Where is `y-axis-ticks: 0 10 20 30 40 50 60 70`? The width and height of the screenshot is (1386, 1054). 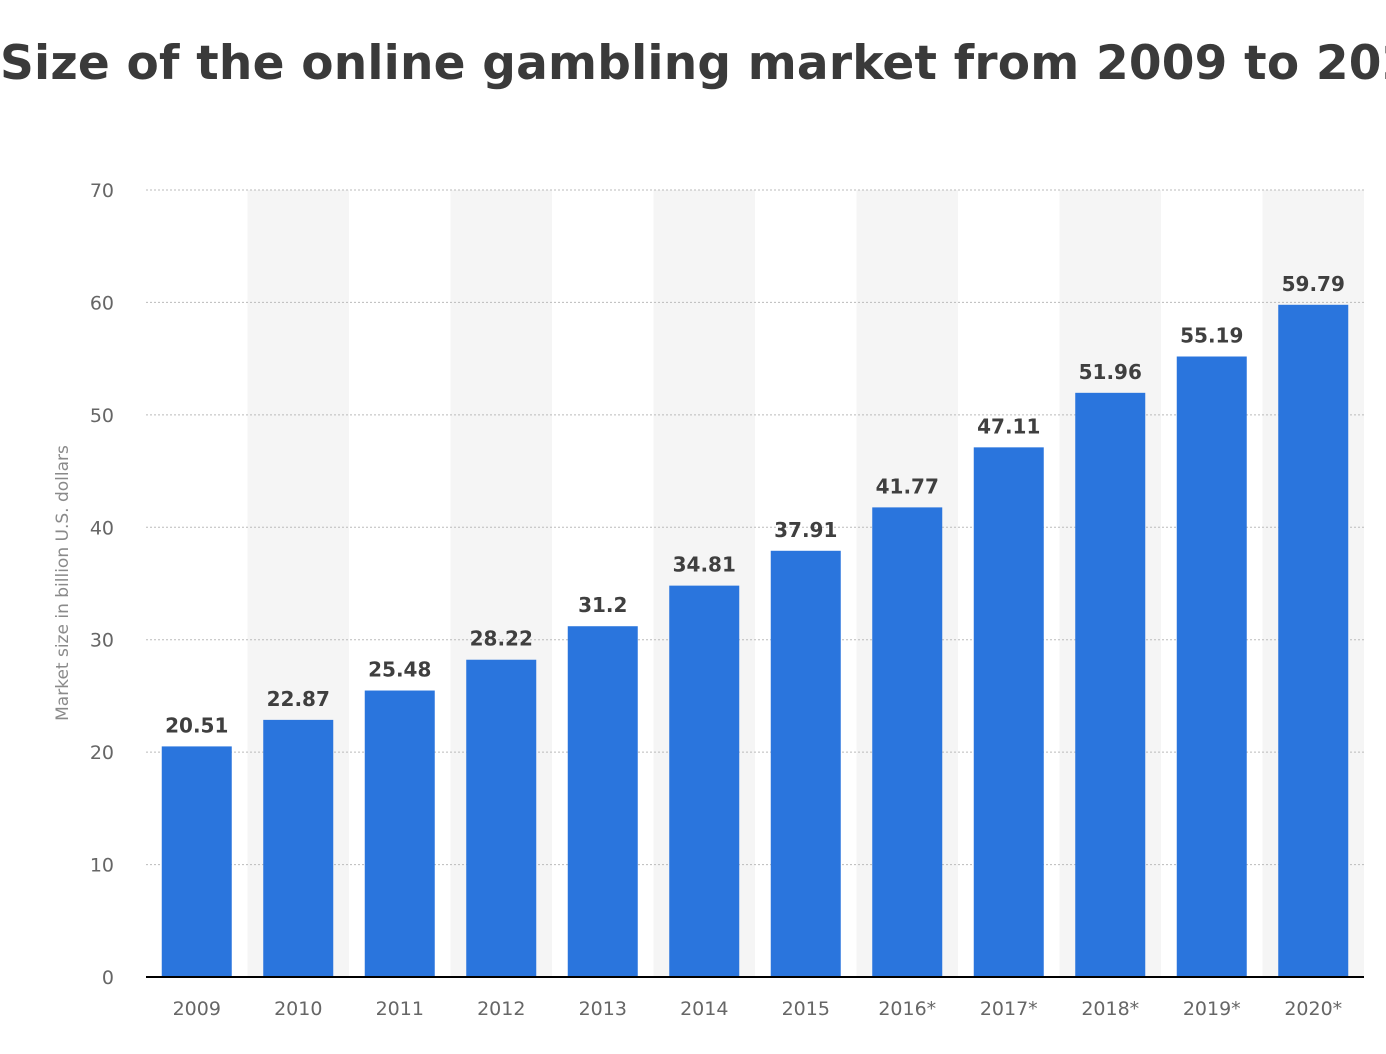 y-axis-ticks: 0 10 20 30 40 50 60 70 is located at coordinates (102, 584).